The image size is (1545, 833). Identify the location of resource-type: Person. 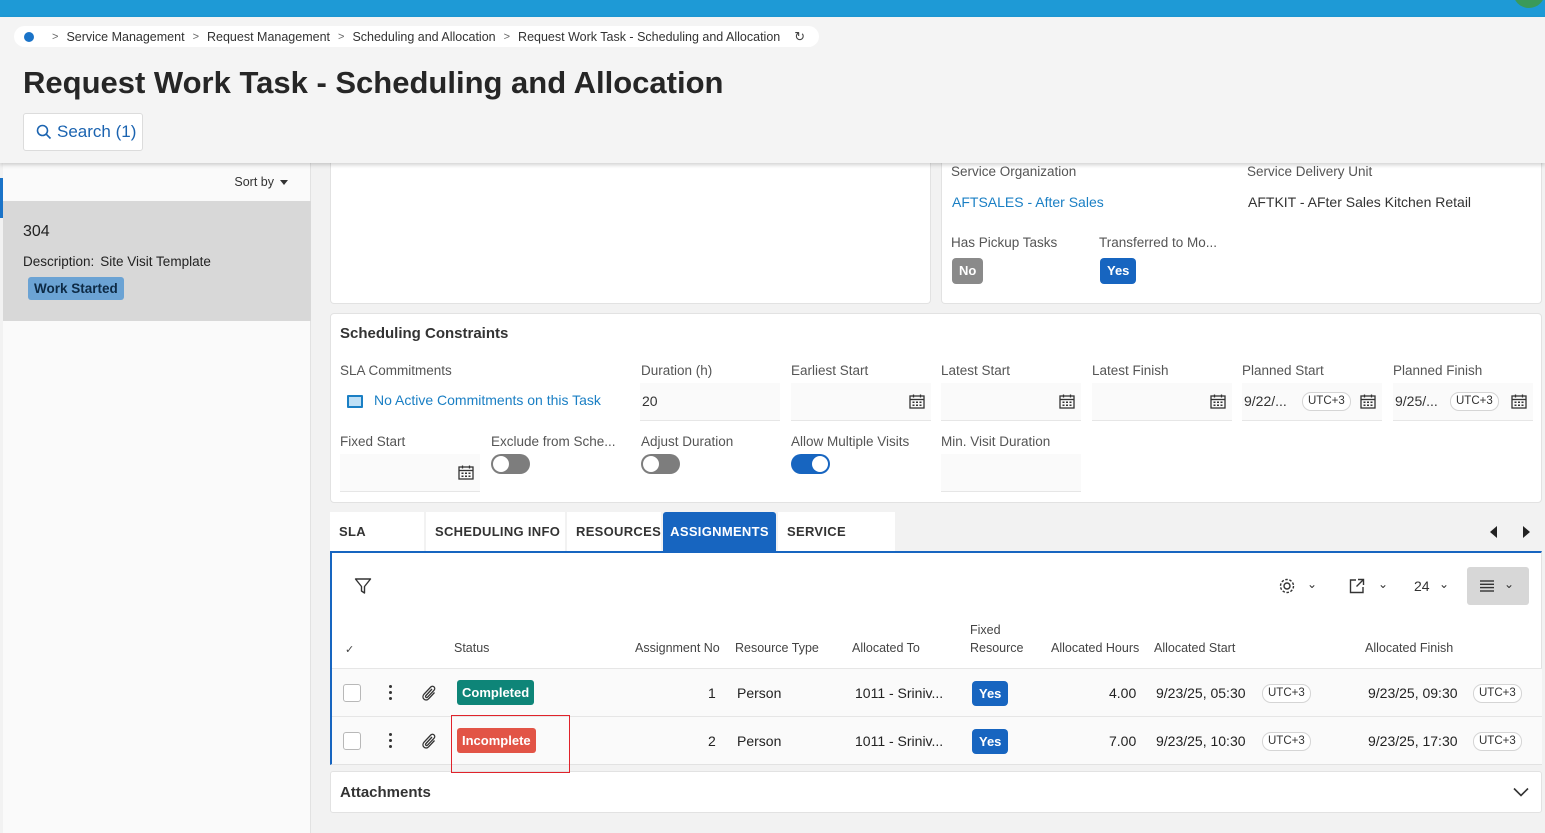
(759, 741).